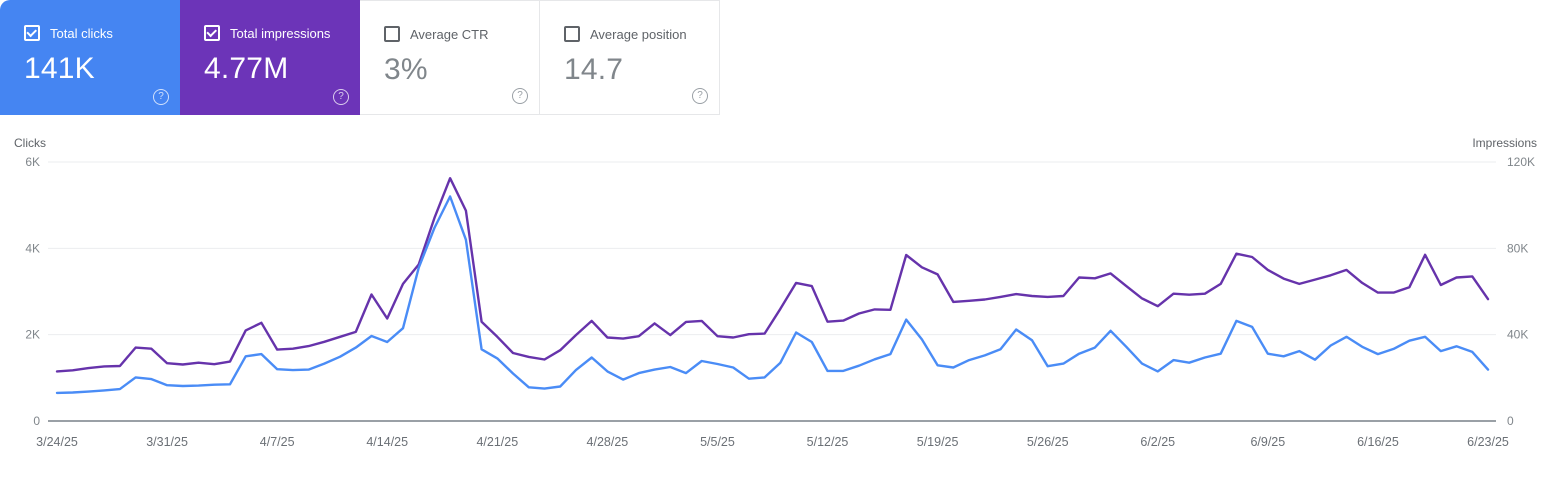  Describe the element at coordinates (449, 34) in the screenshot. I see `average-ctr-label: Average CTR` at that location.